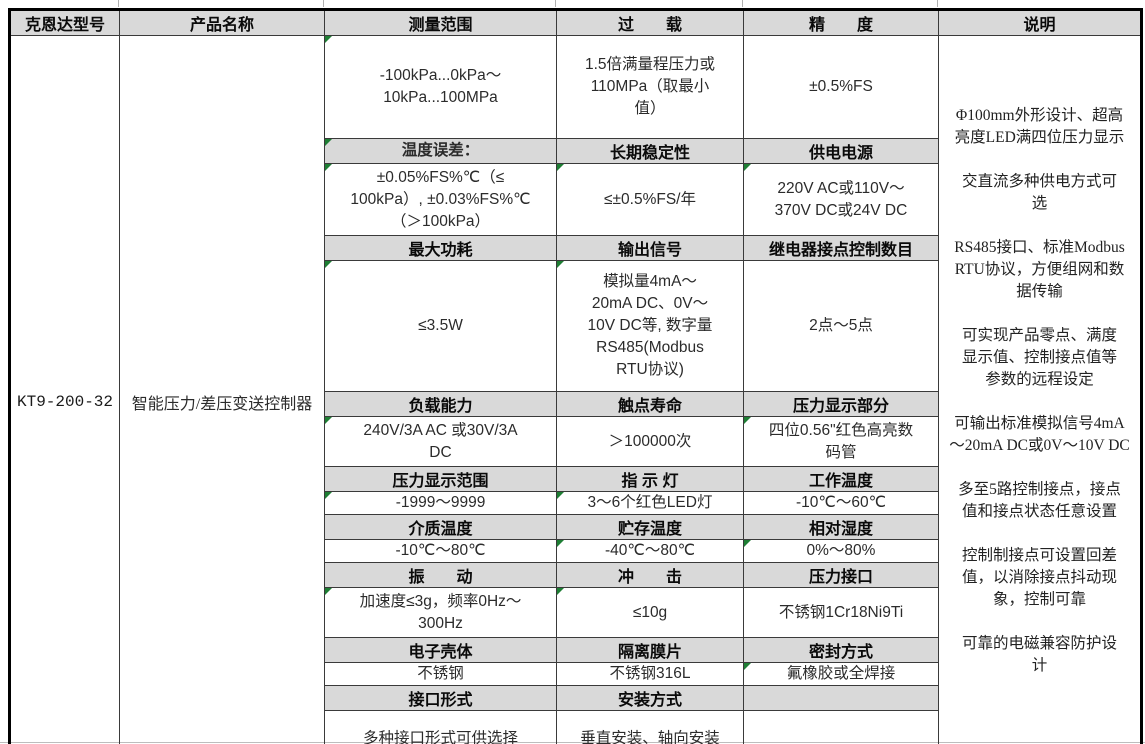 The height and width of the screenshot is (744, 1145). I want to click on table-row: 压力显示范围 指 示 灯 工作温度, so click(576, 479).